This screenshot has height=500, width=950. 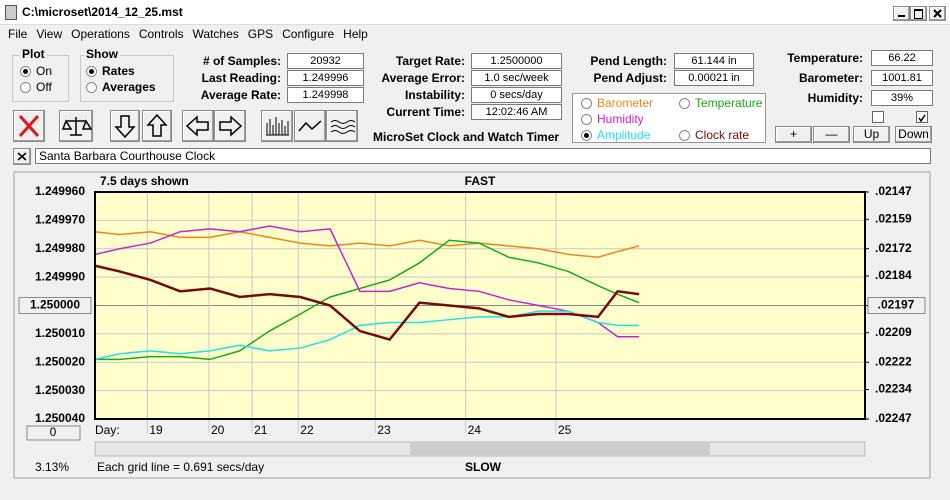 What do you see at coordinates (157, 126) in the screenshot?
I see `up-button` at bounding box center [157, 126].